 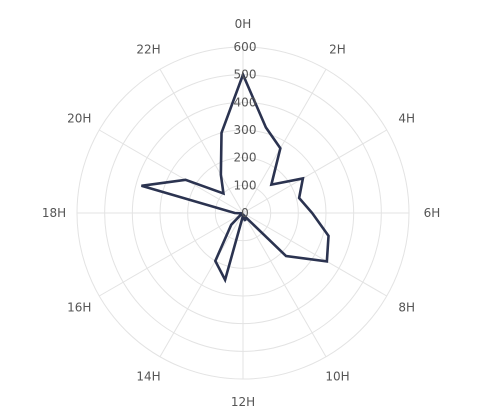 What do you see at coordinates (148, 49) in the screenshot?
I see `angle-label: 22H` at bounding box center [148, 49].